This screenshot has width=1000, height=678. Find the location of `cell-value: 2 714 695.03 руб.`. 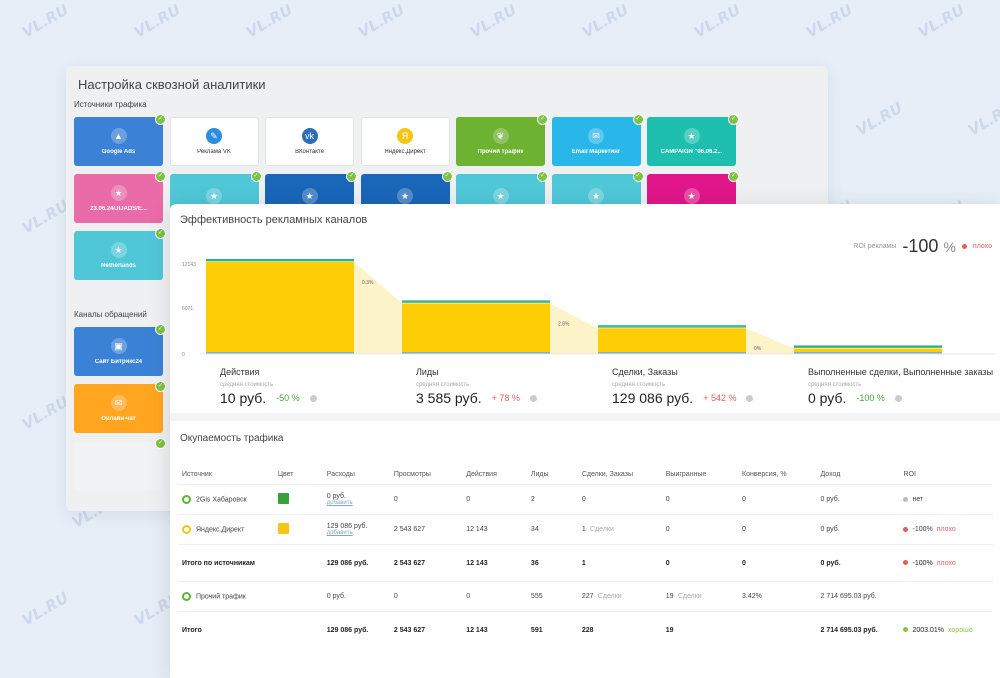

cell-value: 2 714 695.03 руб. is located at coordinates (849, 630).